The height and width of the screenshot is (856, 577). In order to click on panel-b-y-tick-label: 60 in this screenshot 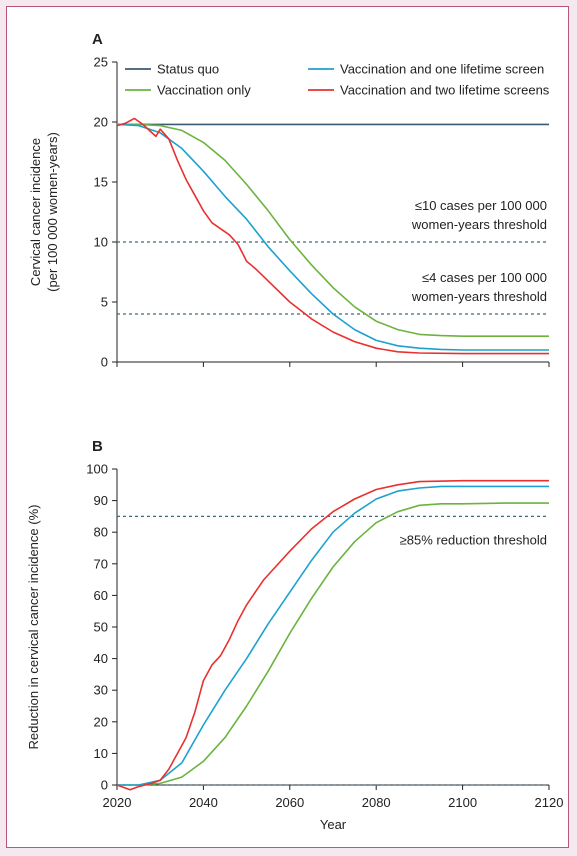, I will do `click(101, 595)`.